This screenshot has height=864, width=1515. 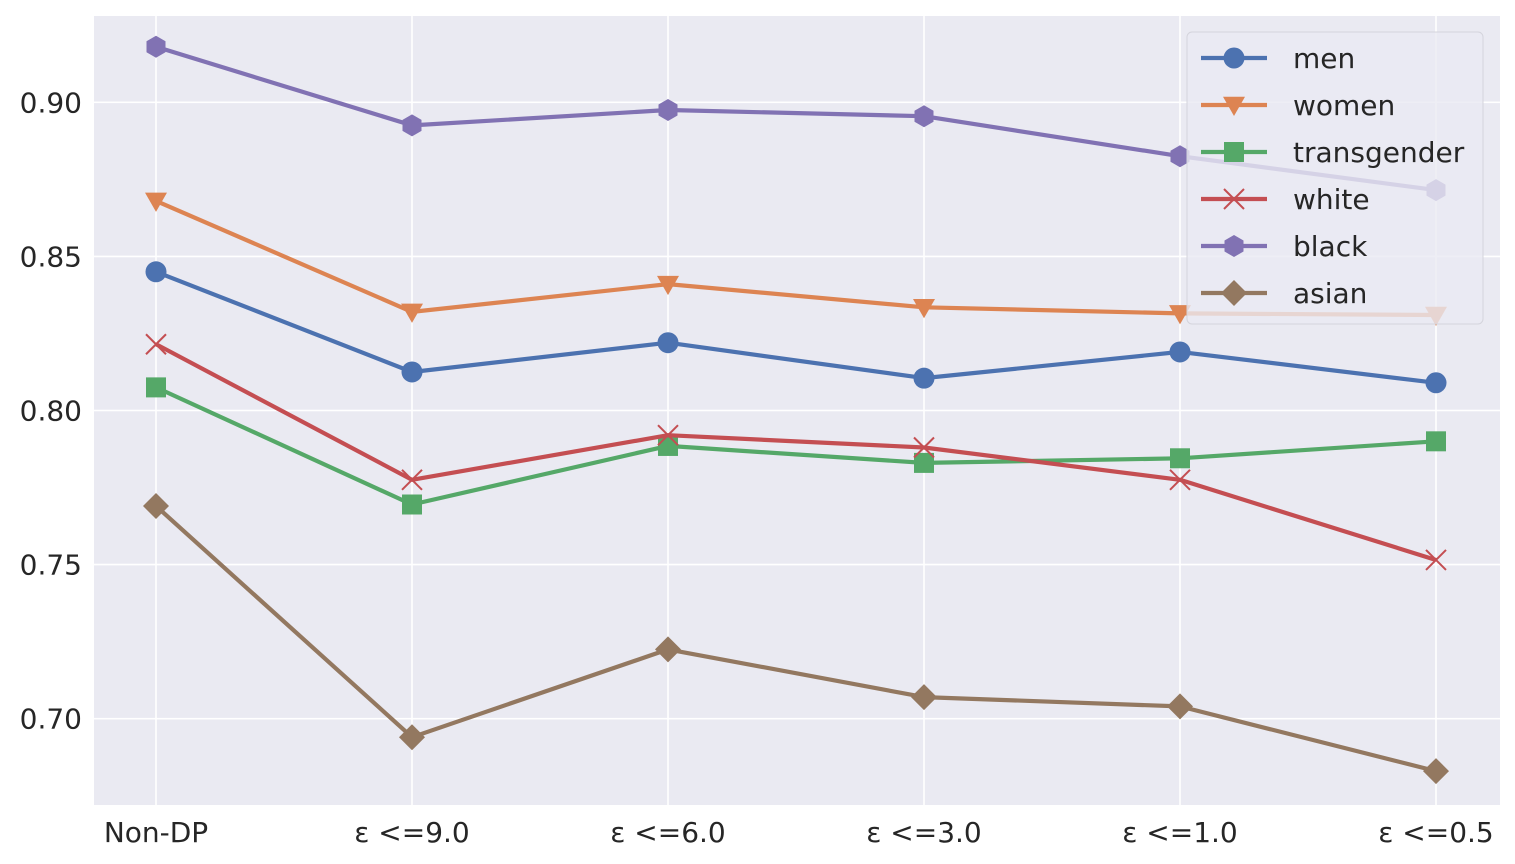 I want to click on y-tick-label: 0.85, so click(x=51, y=256).